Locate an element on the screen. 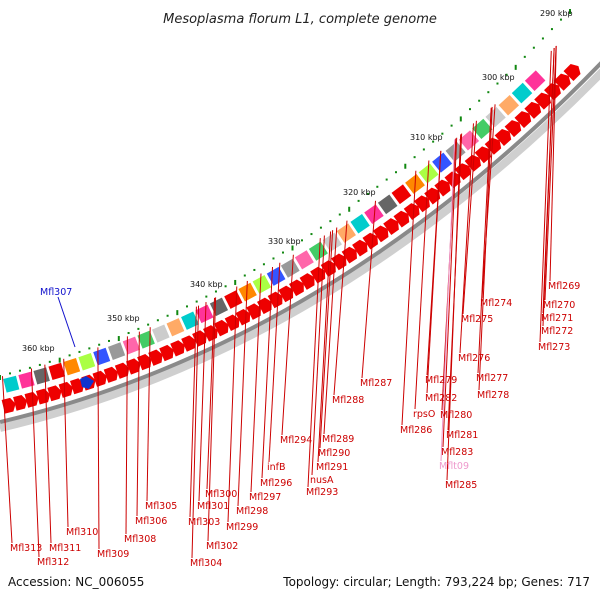 The image size is (600, 600). gene-label: Mfl297 is located at coordinates (265, 497).